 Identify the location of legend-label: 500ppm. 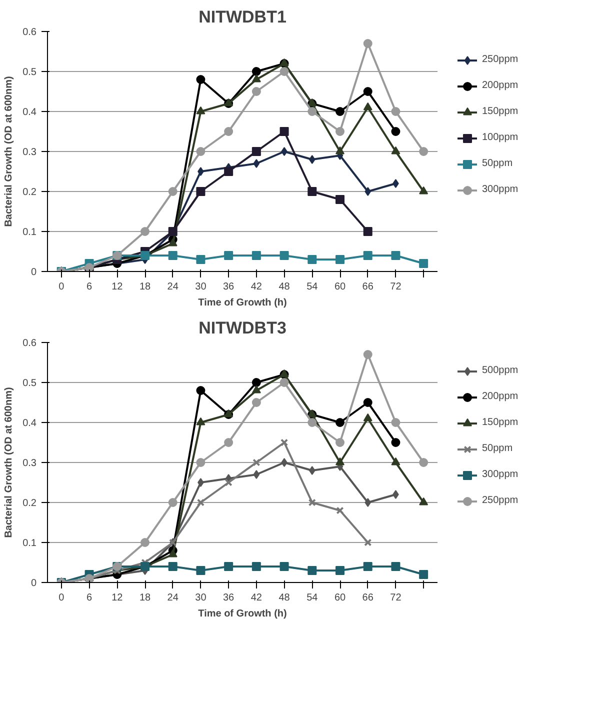
(500, 370).